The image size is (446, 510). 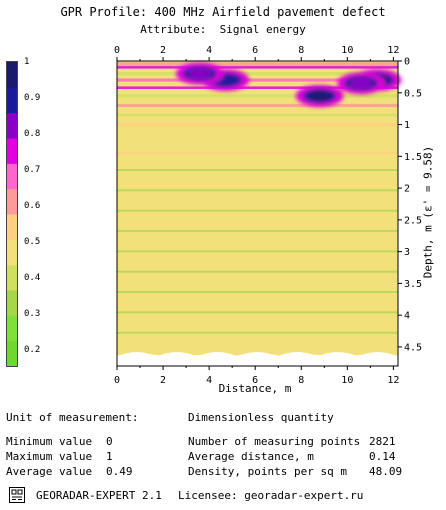 I want to click on avg-value: 0.49, so click(x=119, y=471).